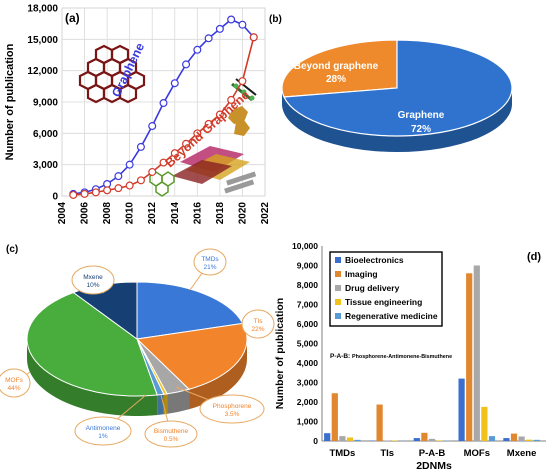 This screenshot has width=550, height=474. I want to click on x-tick-label-d: TMDs, so click(342, 453).